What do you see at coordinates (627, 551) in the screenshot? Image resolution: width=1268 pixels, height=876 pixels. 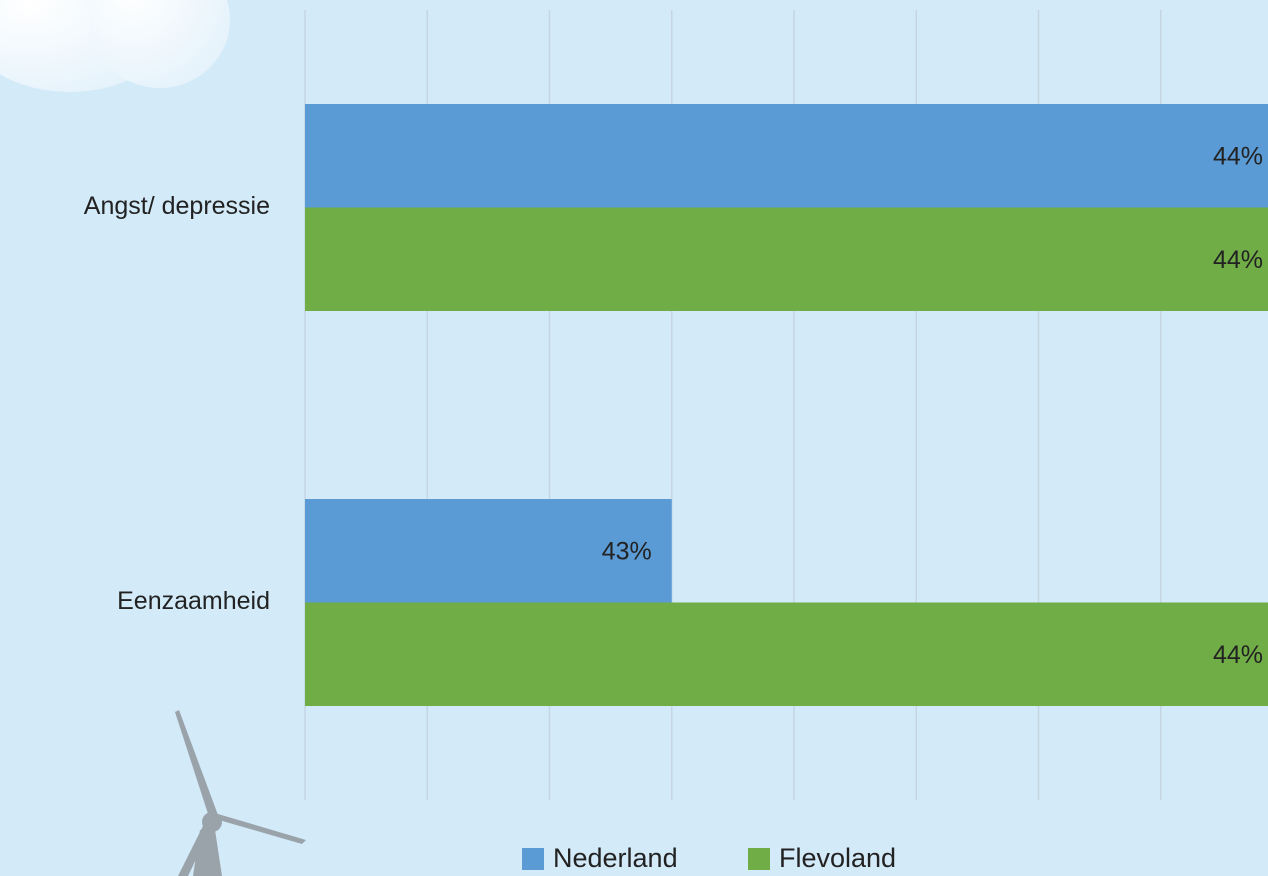 I see `value-label: 43%` at bounding box center [627, 551].